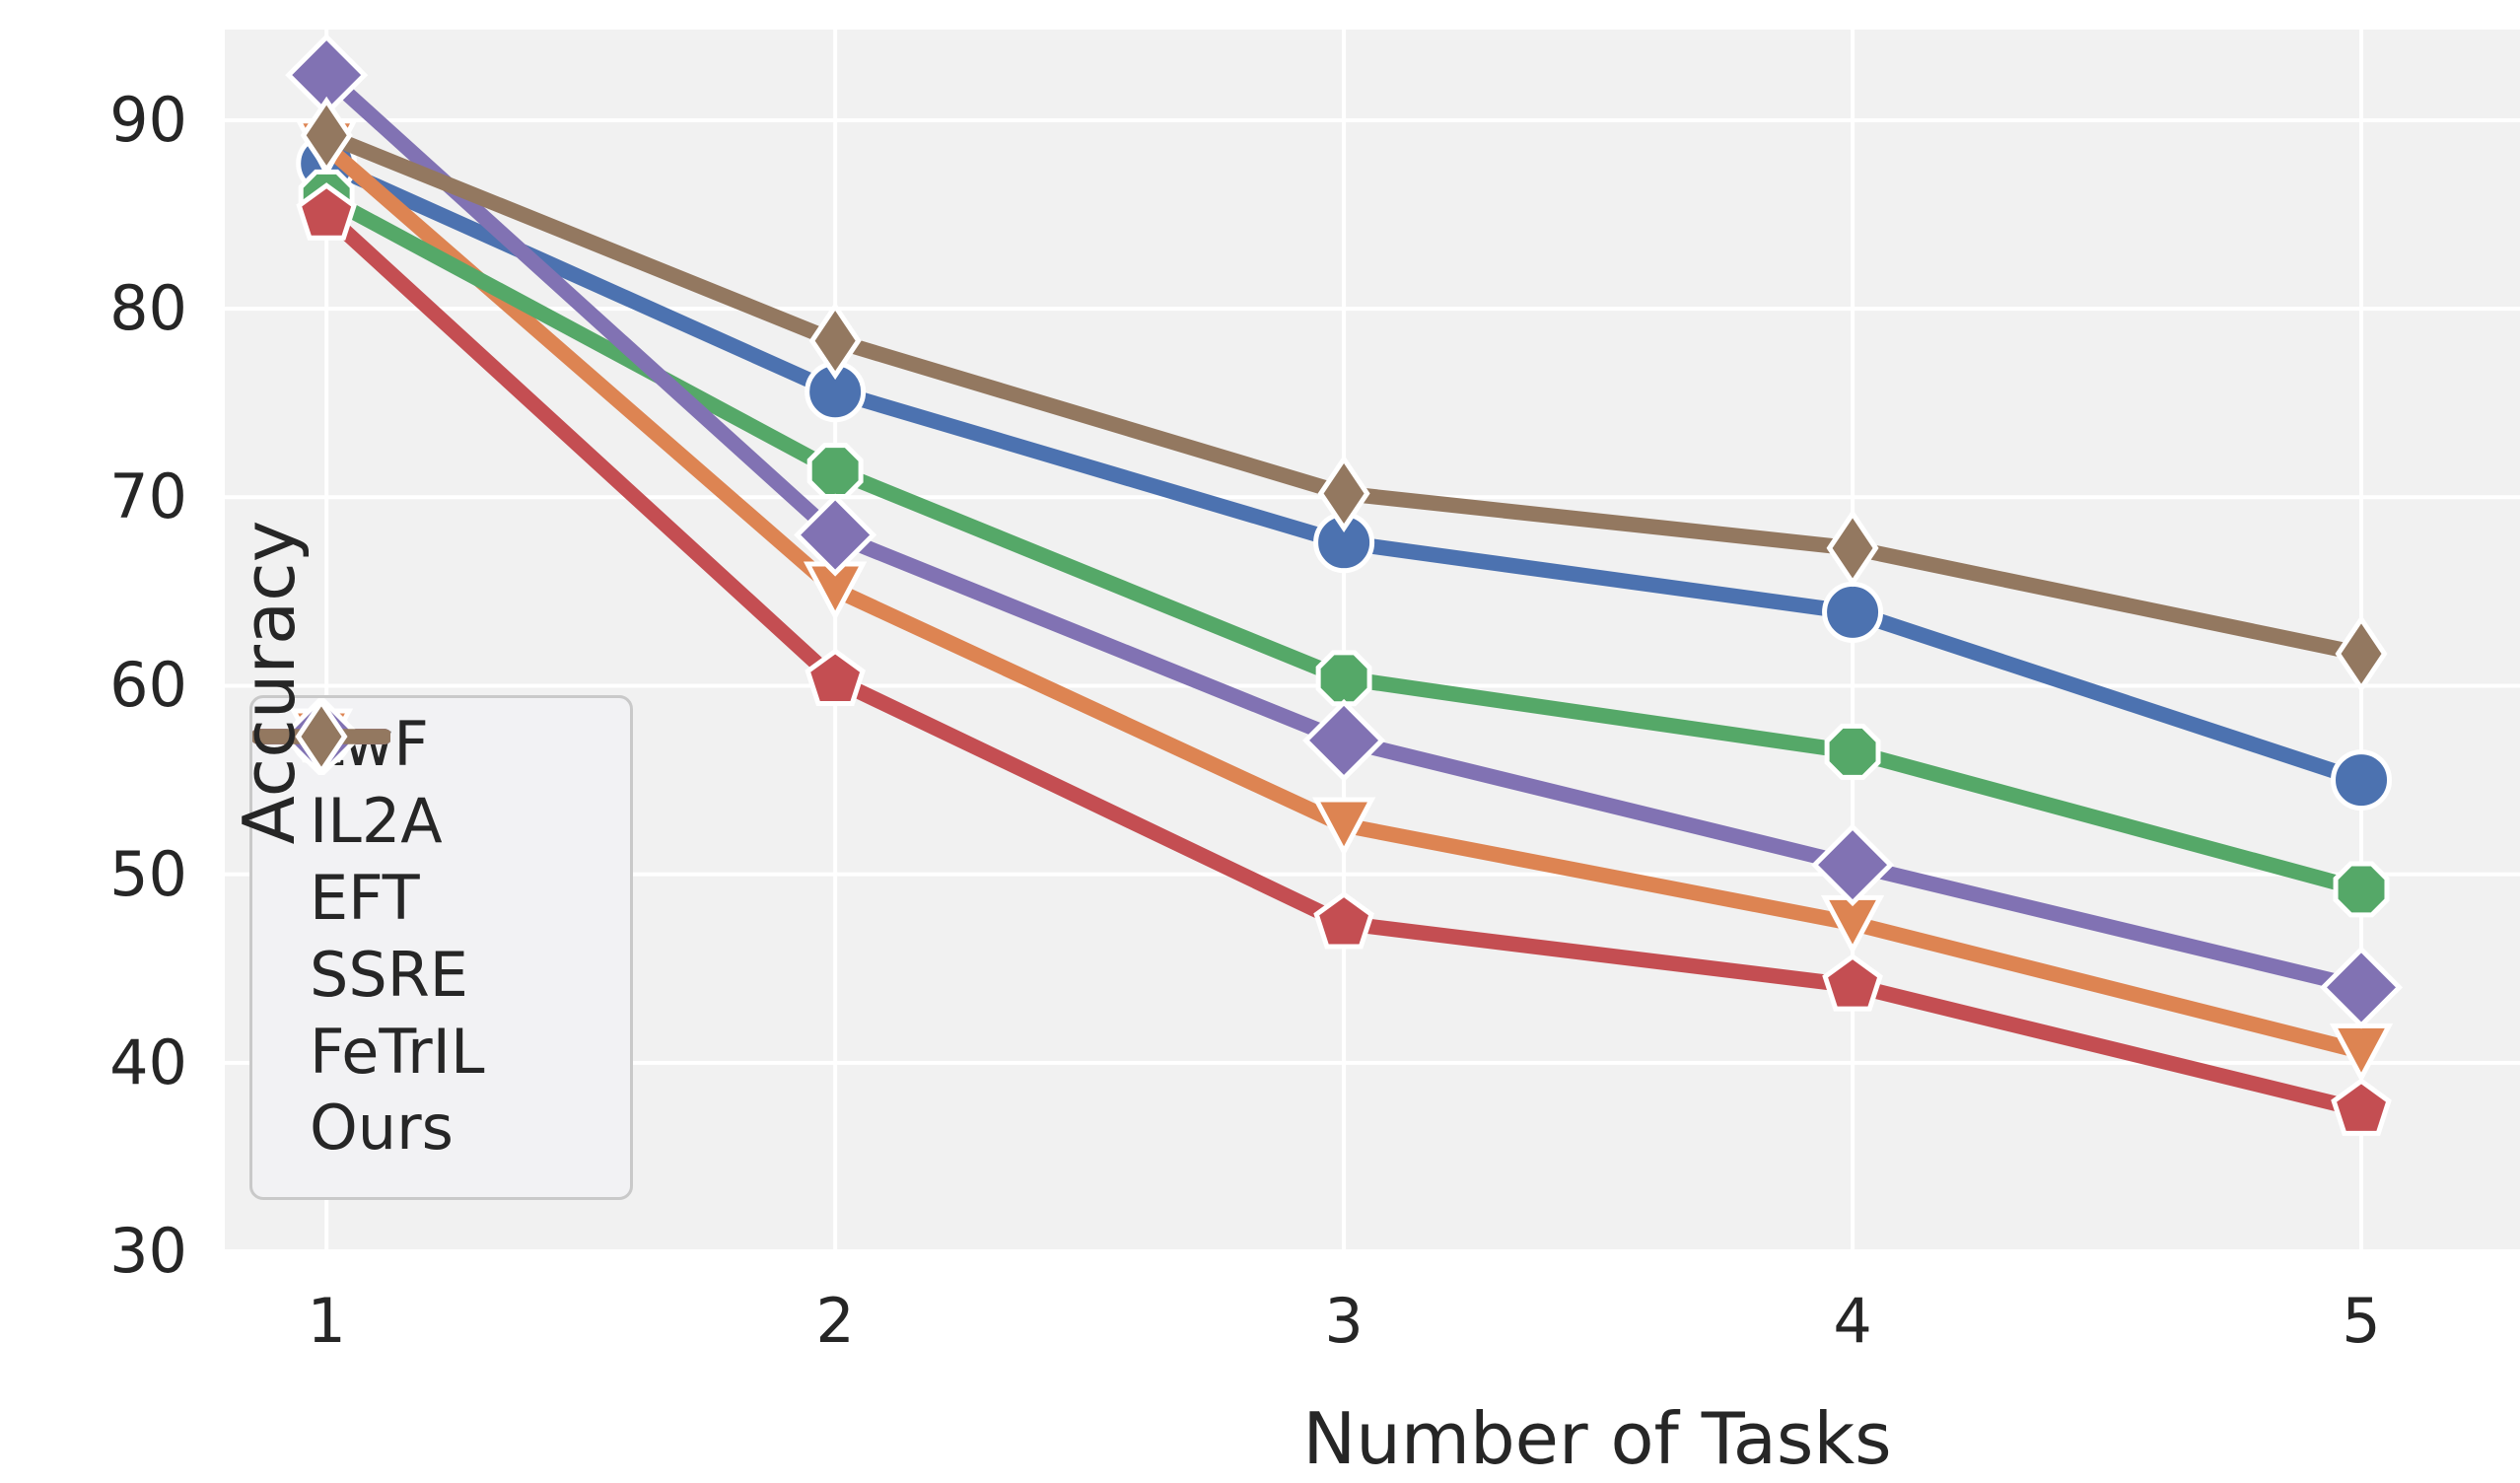 The width and height of the screenshot is (2520, 1483). I want to click on legend-item-label: EFT, so click(365, 897).